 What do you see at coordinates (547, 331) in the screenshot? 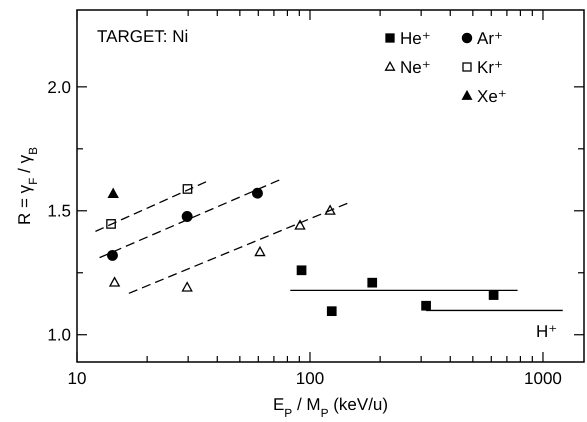
I see `annotation: H⁺` at bounding box center [547, 331].